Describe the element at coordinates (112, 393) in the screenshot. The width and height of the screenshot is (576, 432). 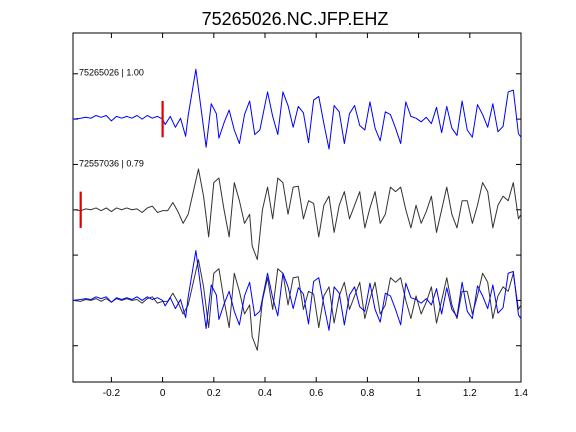
I see `x-tick-label: -0.2` at that location.